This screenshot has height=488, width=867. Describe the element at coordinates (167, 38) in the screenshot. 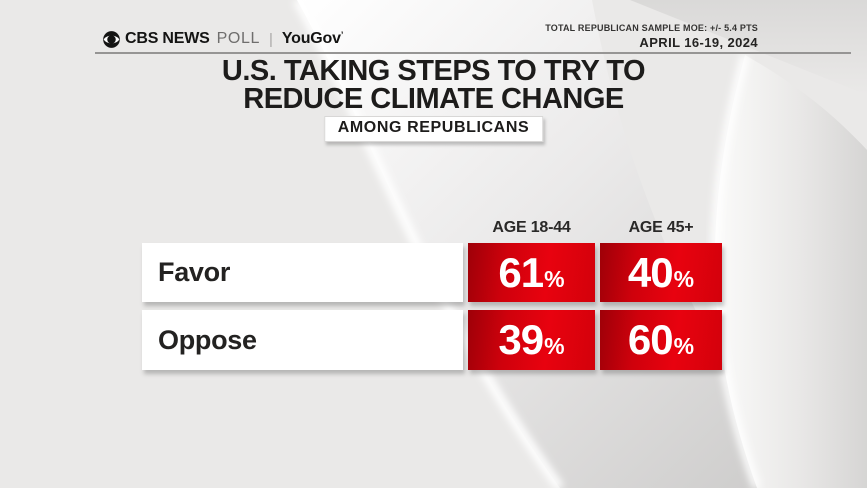

I see `cbs-news-wordmark: CBS NEWS` at that location.